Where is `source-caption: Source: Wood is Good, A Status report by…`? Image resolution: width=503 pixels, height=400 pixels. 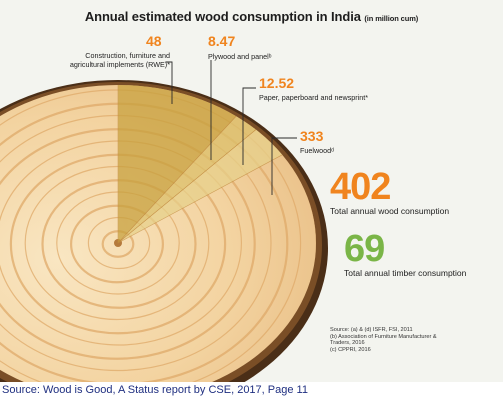 source-caption: Source: Wood is Good, A Status report by… is located at coordinates (155, 390).